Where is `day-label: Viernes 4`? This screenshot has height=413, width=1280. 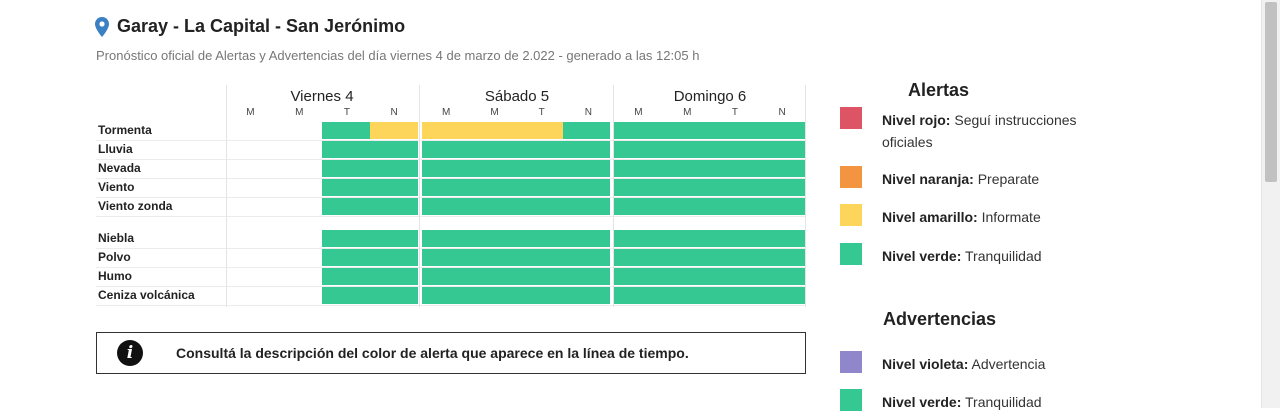
day-label: Viernes 4 is located at coordinates (322, 96).